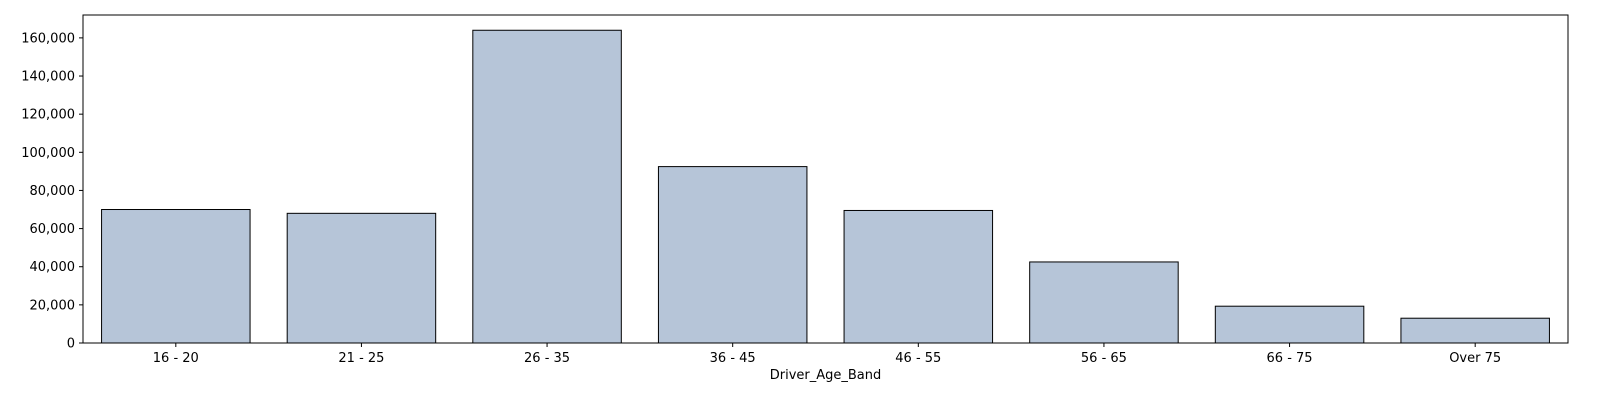 The image size is (1600, 400). Describe the element at coordinates (361, 358) in the screenshot. I see `x-tick-label: 21 - 25` at that location.